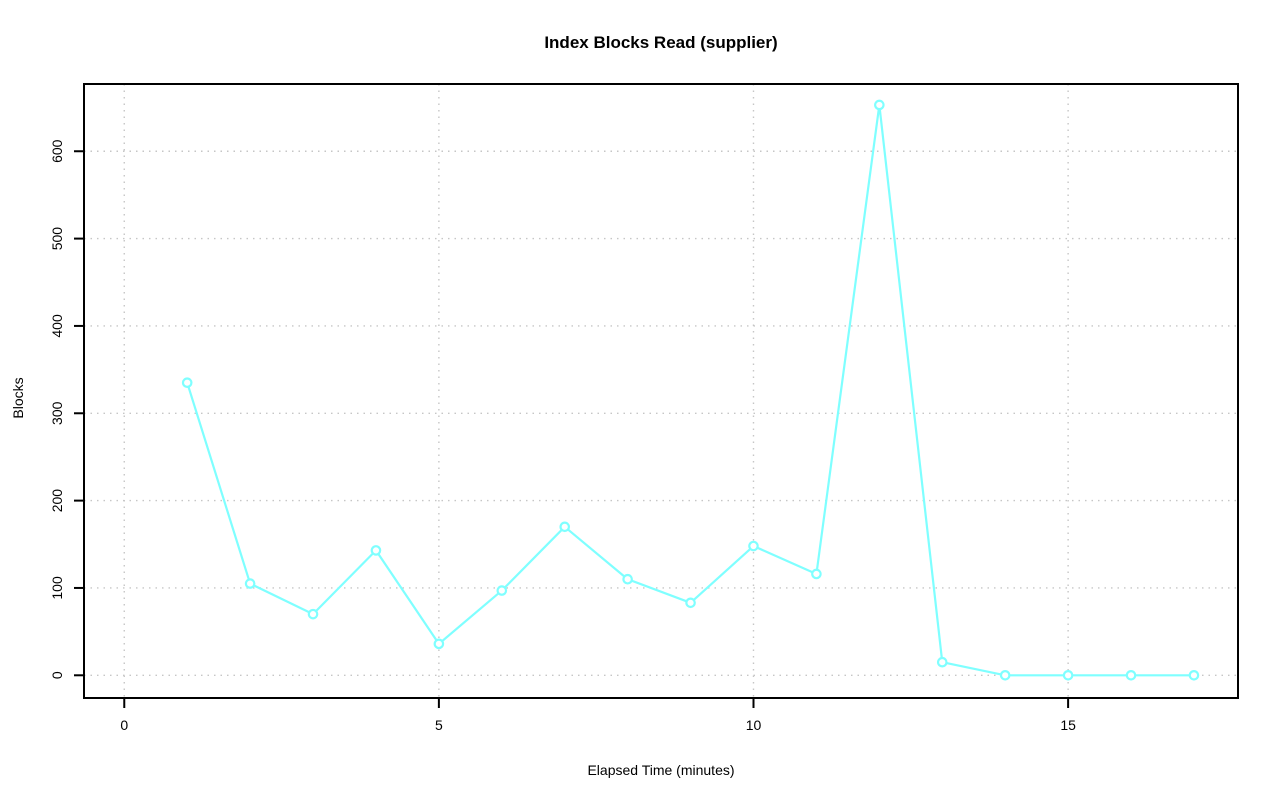 The width and height of the screenshot is (1280, 801). Describe the element at coordinates (18, 398) in the screenshot. I see `y-axis-label: Blocks` at that location.